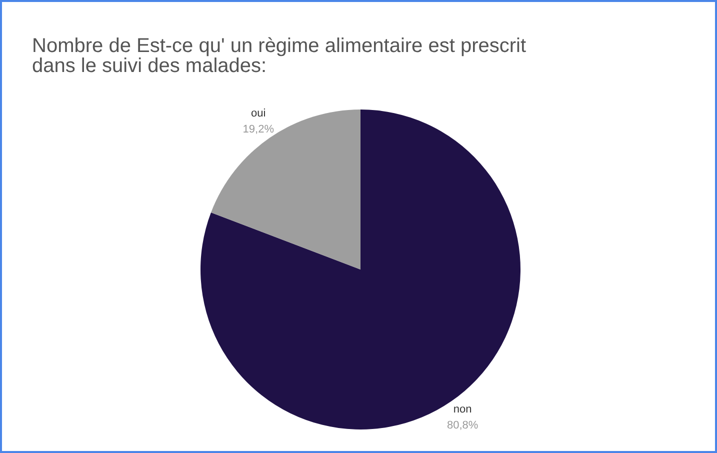  I want to click on slice-label: oui, so click(258, 113).